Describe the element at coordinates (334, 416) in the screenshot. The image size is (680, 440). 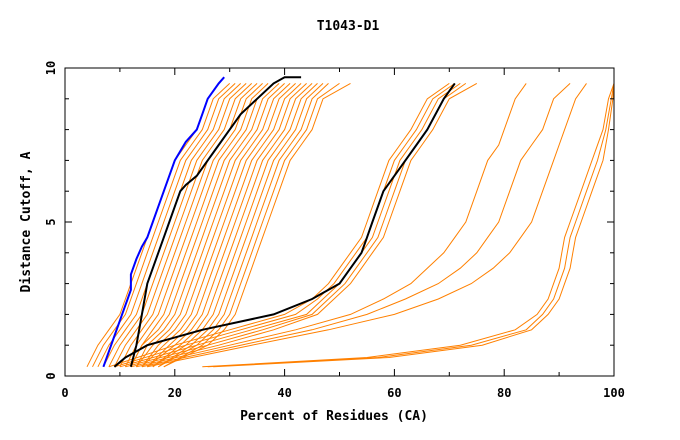
I see `x-axis-label: Percent of Residues (CA)` at that location.